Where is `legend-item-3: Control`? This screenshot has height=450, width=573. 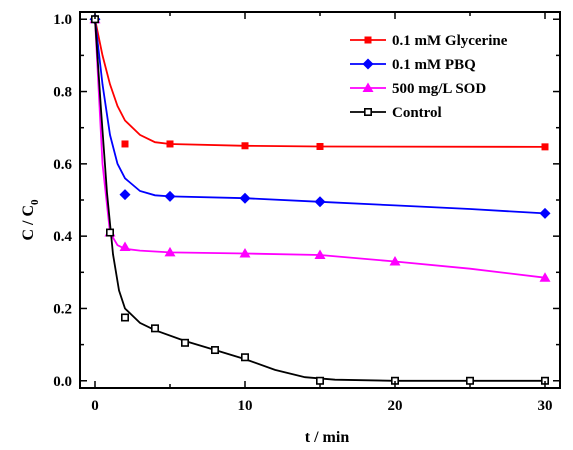 legend-item-3: Control is located at coordinates (396, 113).